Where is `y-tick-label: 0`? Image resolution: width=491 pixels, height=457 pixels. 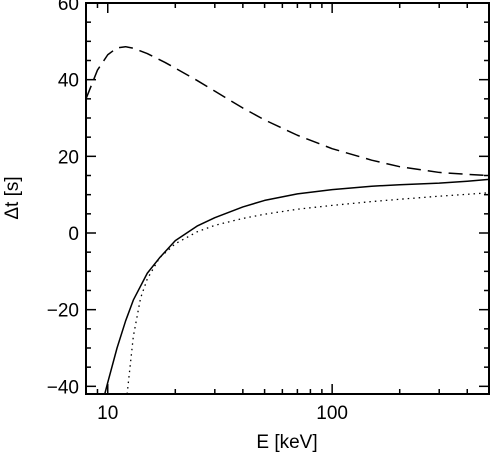 y-tick-label: 0 is located at coordinates (73, 234).